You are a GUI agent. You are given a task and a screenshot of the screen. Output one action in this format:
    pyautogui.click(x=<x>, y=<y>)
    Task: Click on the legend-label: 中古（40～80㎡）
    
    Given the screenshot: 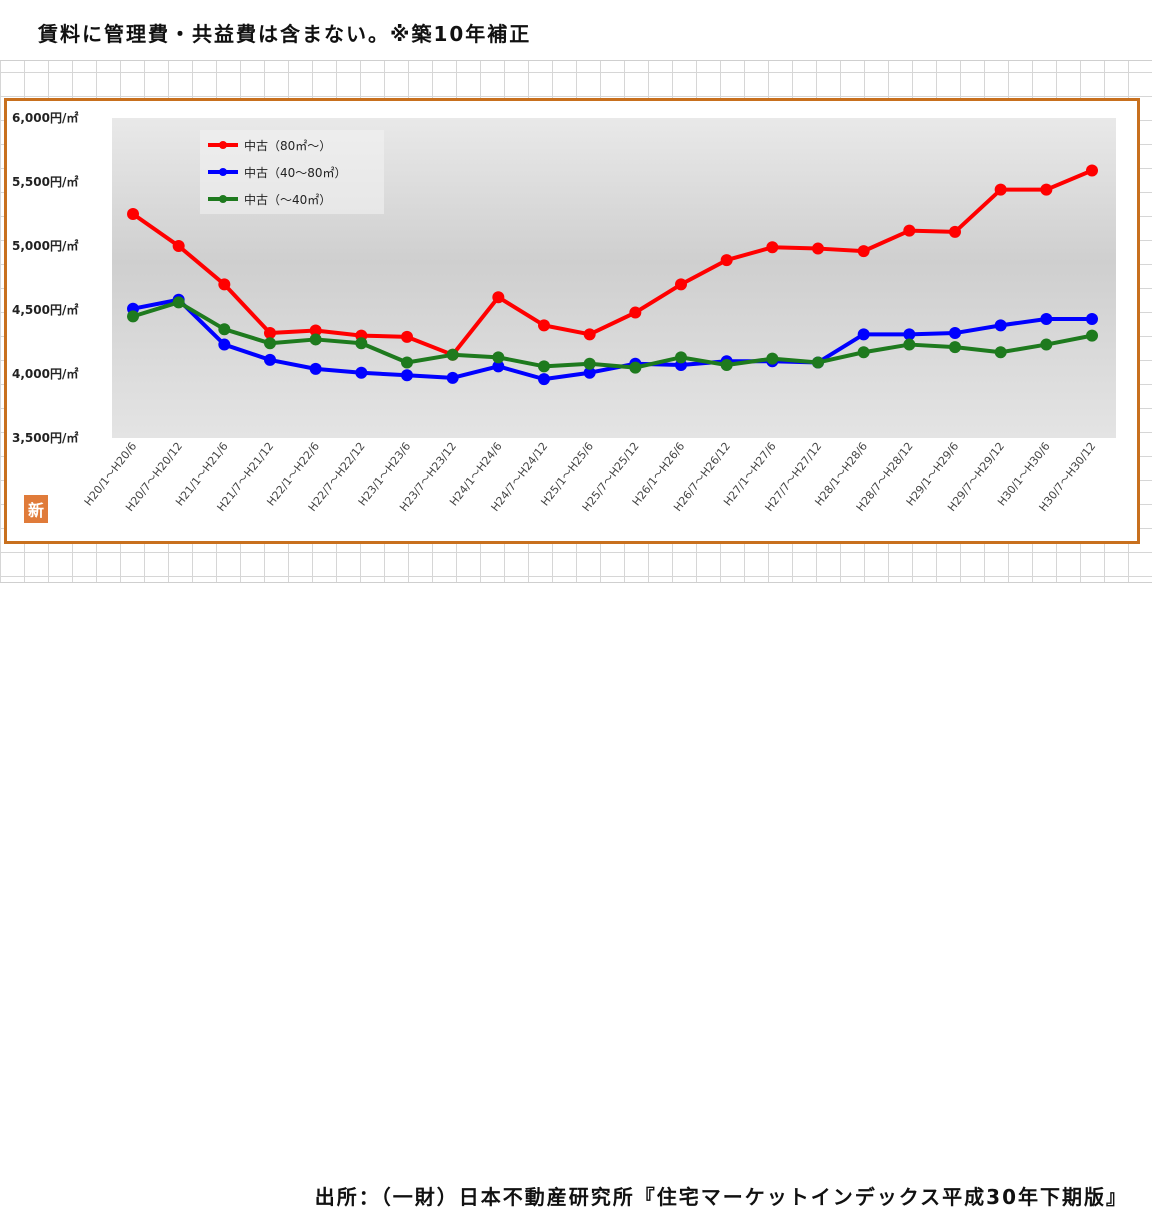 What is the action you would take?
    pyautogui.click(x=295, y=172)
    